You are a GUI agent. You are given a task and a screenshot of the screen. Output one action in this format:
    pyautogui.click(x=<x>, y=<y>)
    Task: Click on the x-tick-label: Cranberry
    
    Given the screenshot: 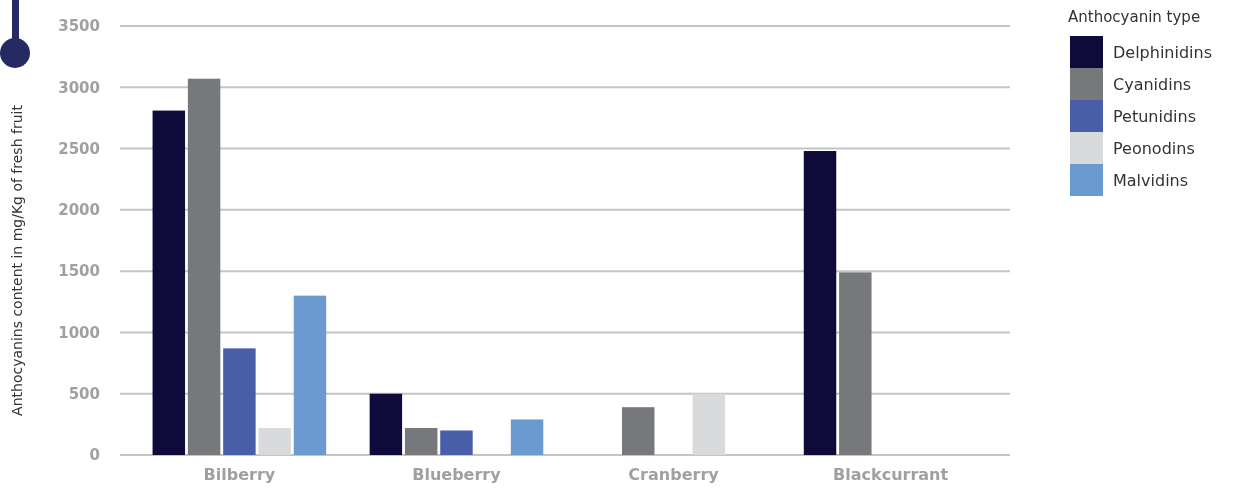 What is the action you would take?
    pyautogui.click(x=674, y=474)
    